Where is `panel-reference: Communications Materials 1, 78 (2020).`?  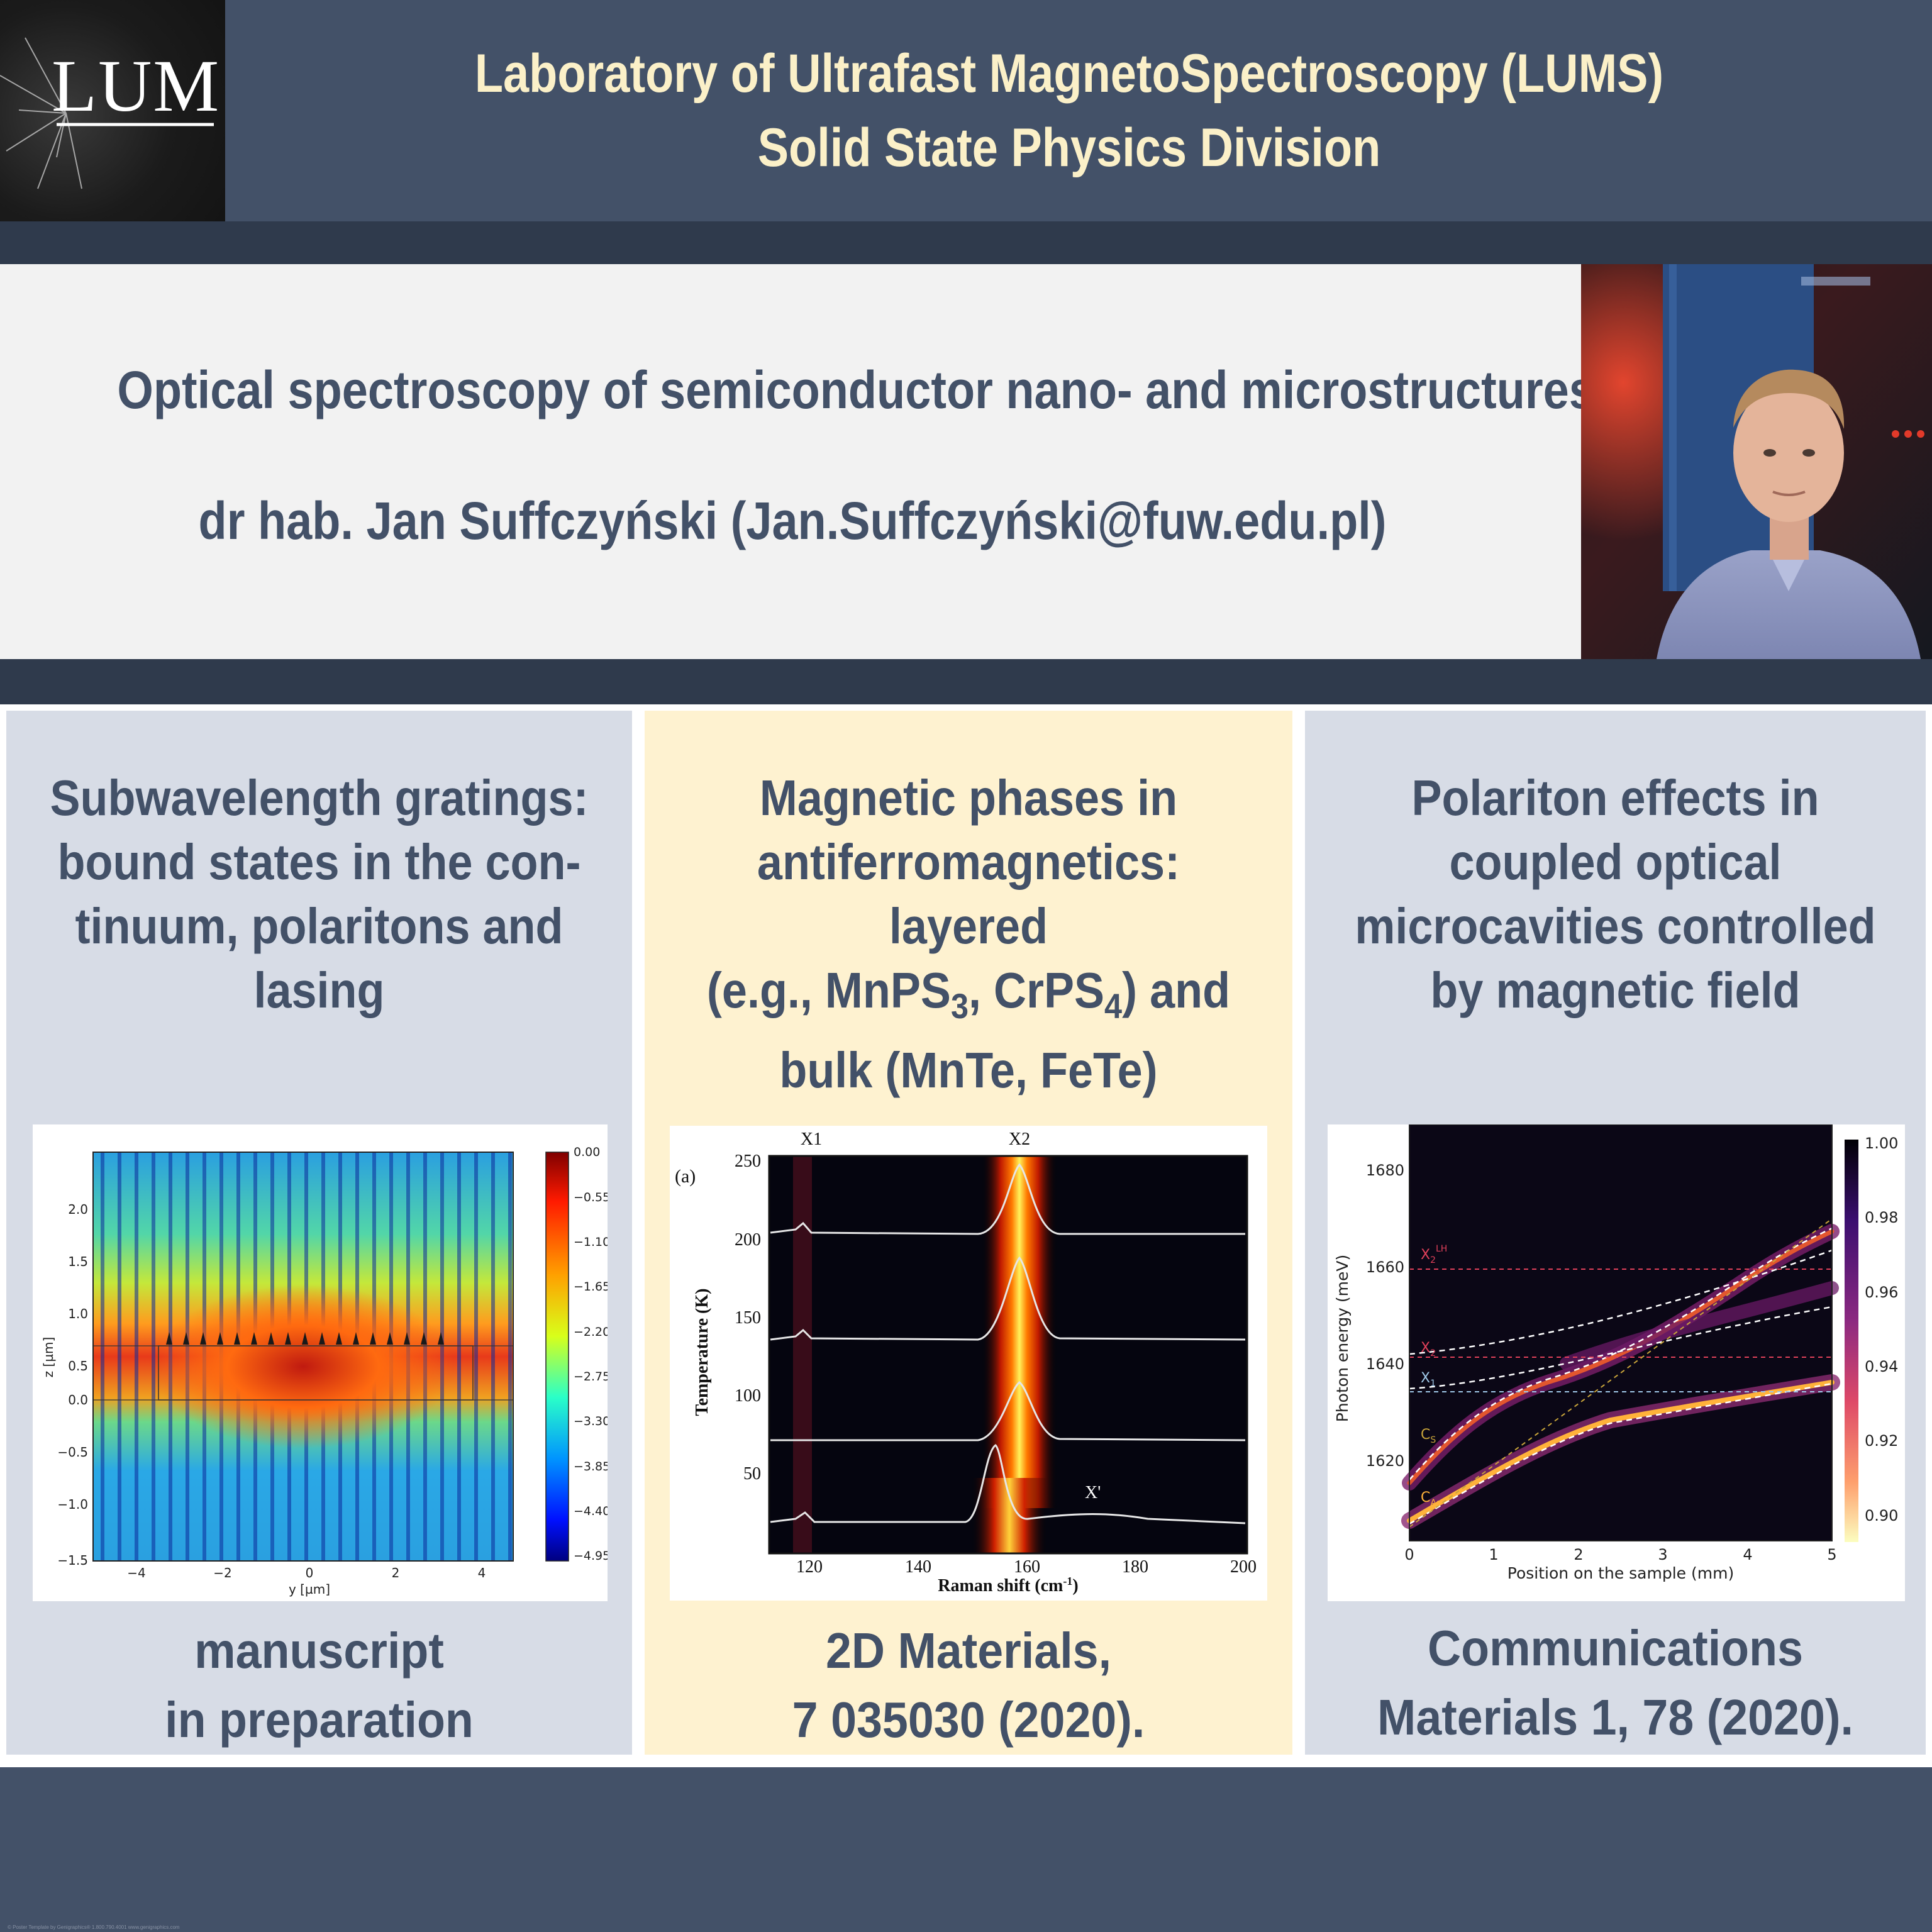
panel-reference: Communications Materials 1, 78 (2020). is located at coordinates (1615, 1683).